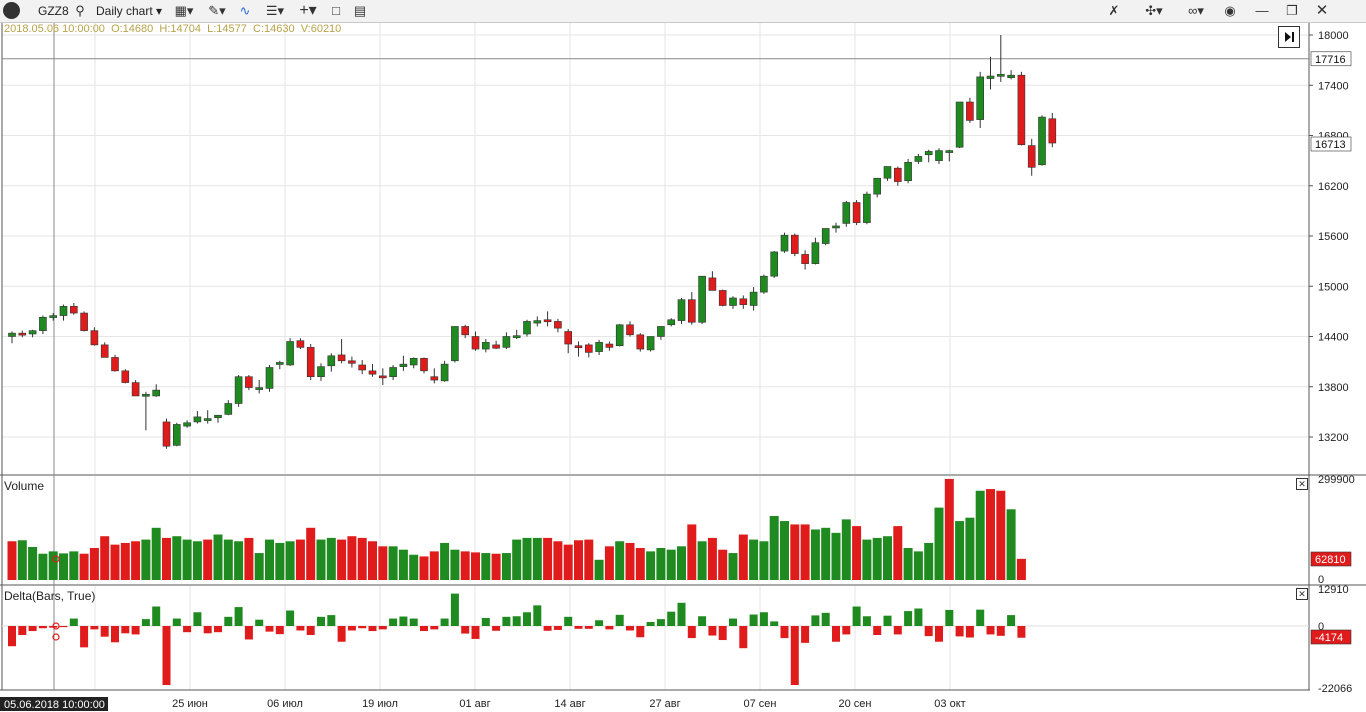 The height and width of the screenshot is (712, 1366). I want to click on last-price-label: 16713, so click(1330, 145).